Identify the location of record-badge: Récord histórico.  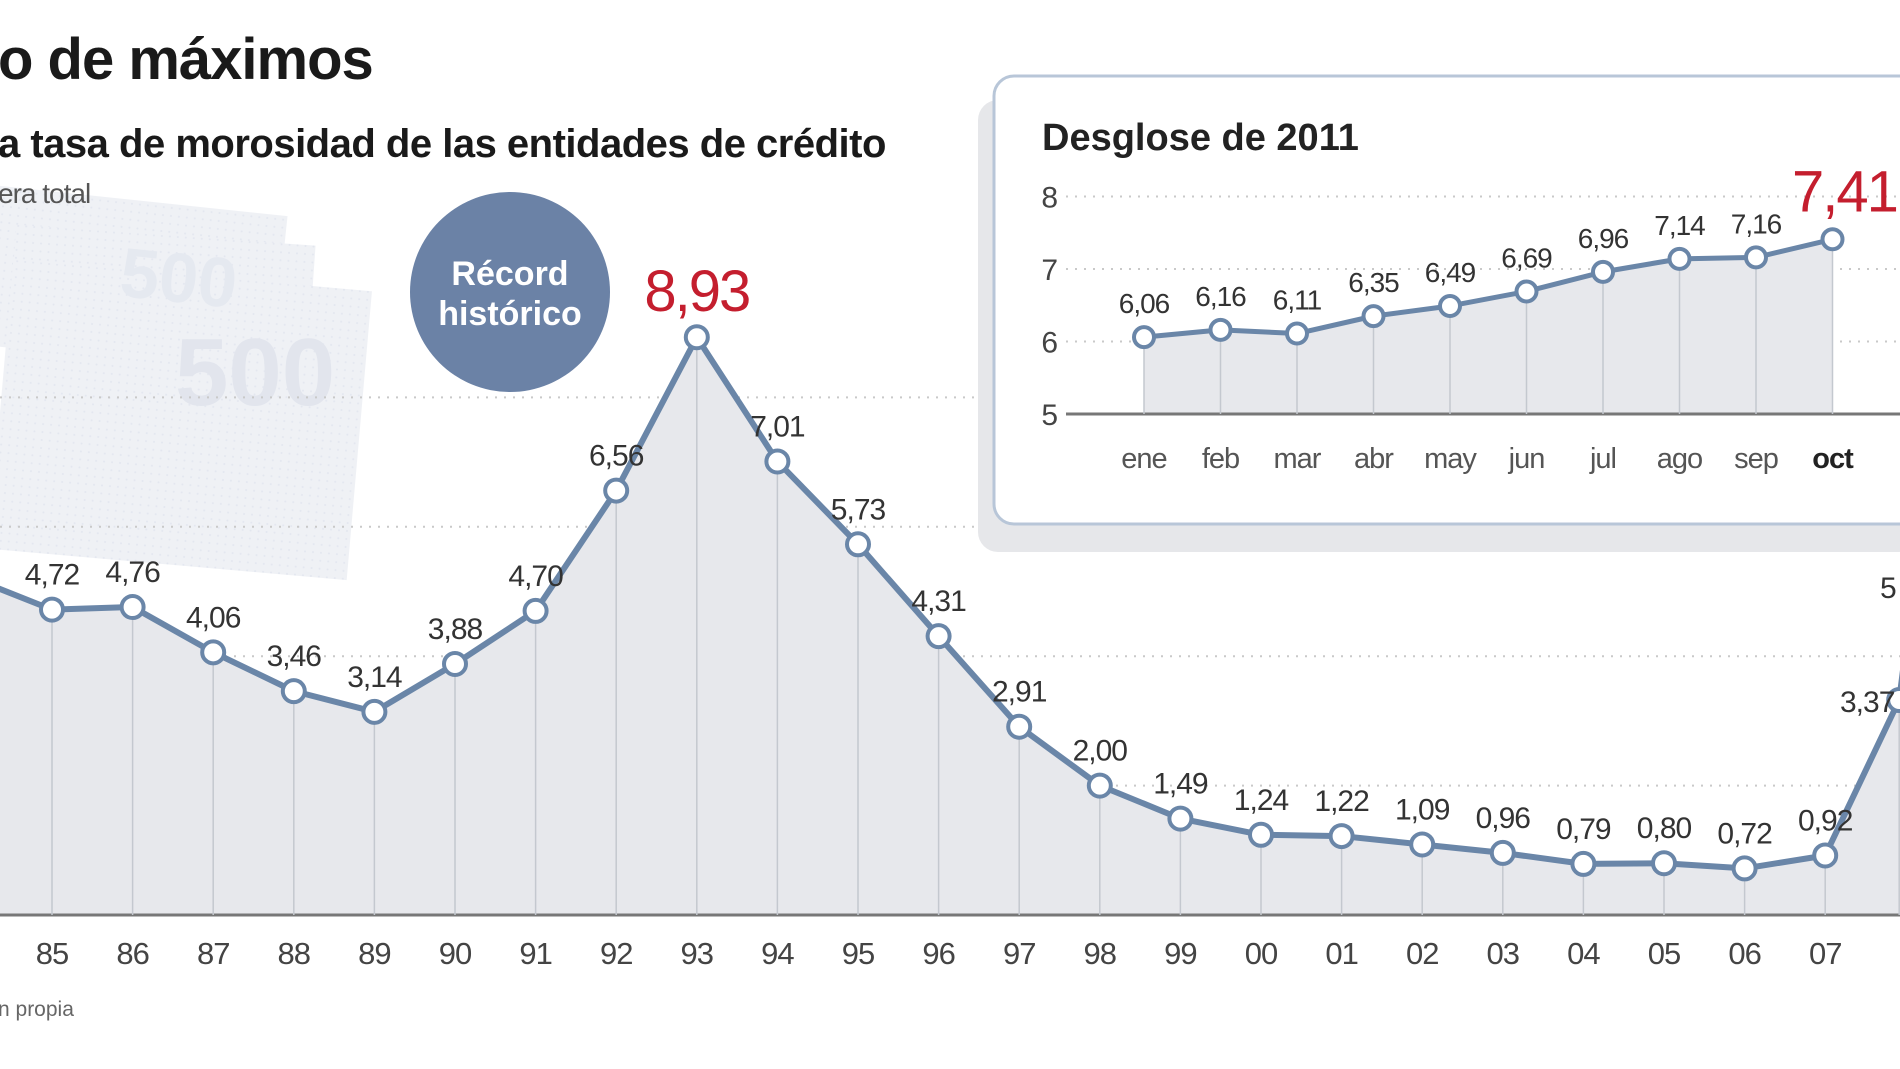
(510, 292).